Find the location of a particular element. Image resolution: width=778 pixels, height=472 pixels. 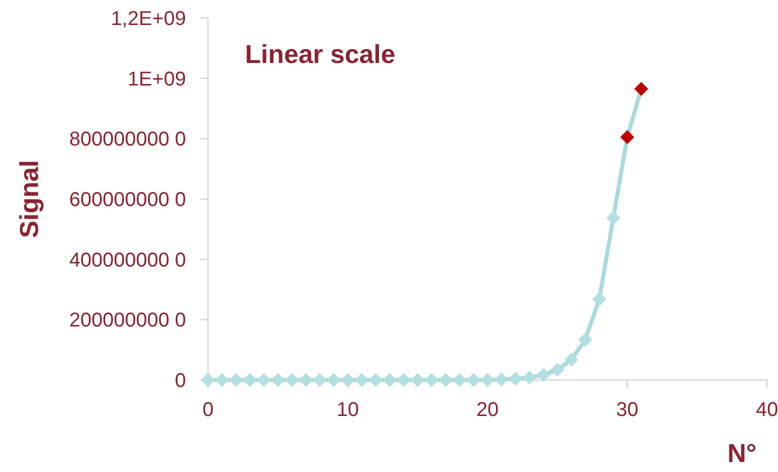

text: Linear scale is located at coordinates (320, 54).